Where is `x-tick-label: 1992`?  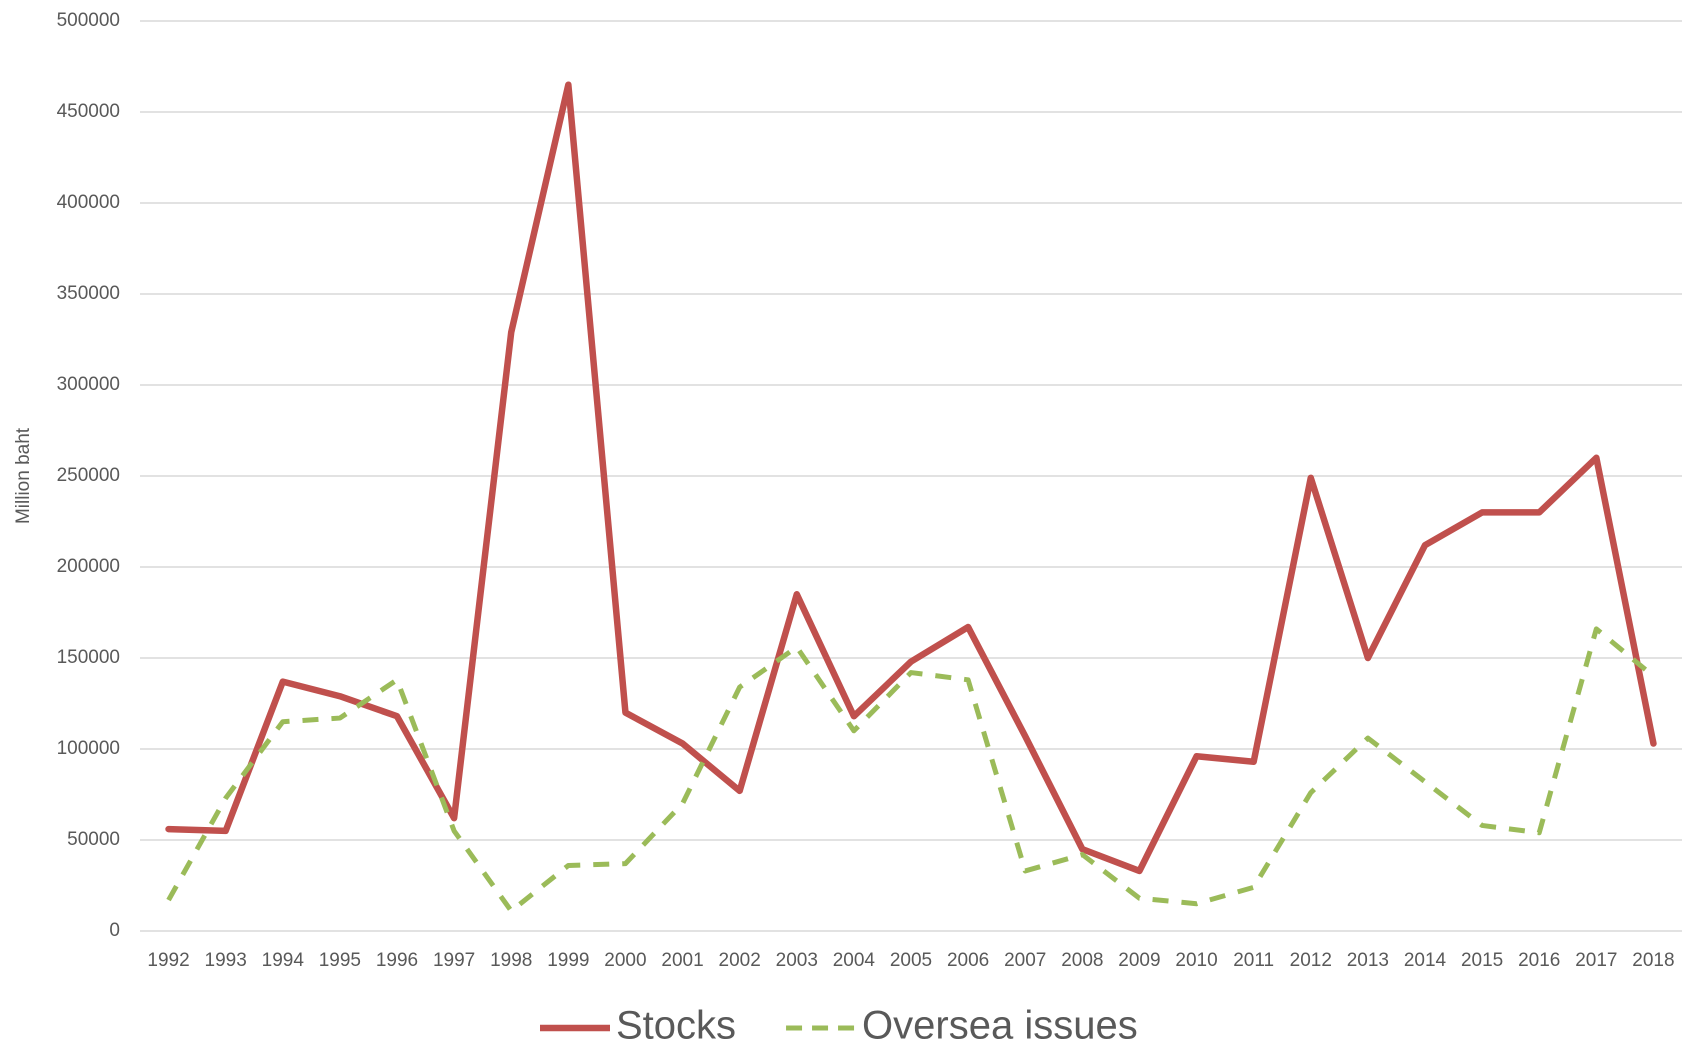
x-tick-label: 1992 is located at coordinates (168, 960).